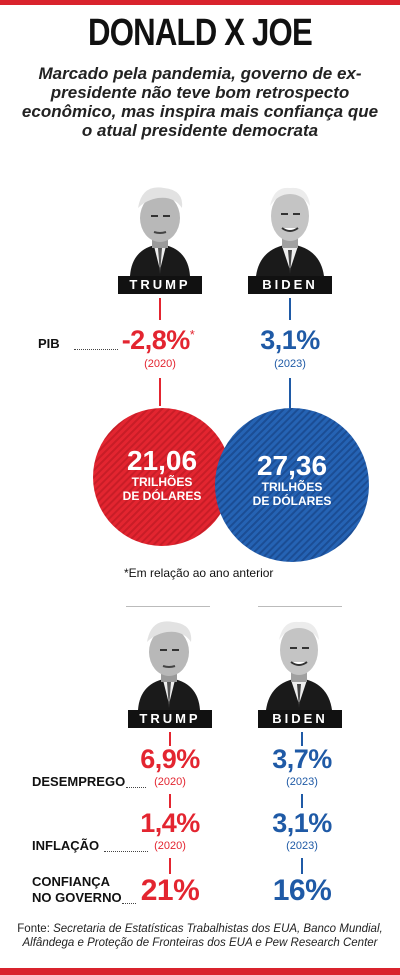 The height and width of the screenshot is (975, 400). Describe the element at coordinates (71, 881) in the screenshot. I see `confianca-label-line1: CONFIANÇA` at that location.